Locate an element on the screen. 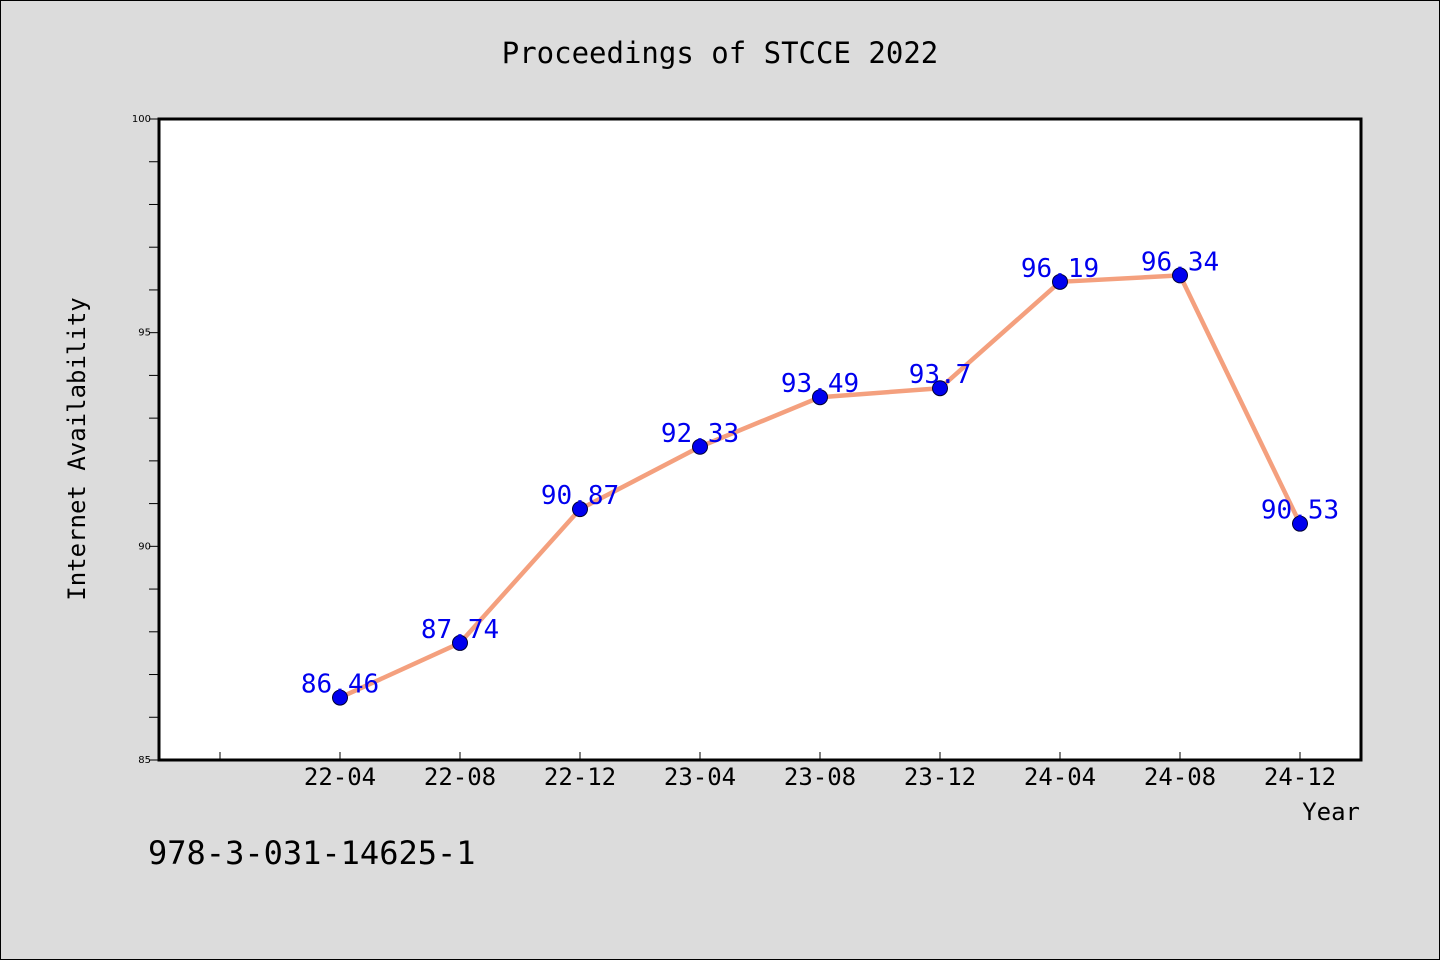 This screenshot has width=1440, height=960. x-tick-label: 23-12 is located at coordinates (940, 777).